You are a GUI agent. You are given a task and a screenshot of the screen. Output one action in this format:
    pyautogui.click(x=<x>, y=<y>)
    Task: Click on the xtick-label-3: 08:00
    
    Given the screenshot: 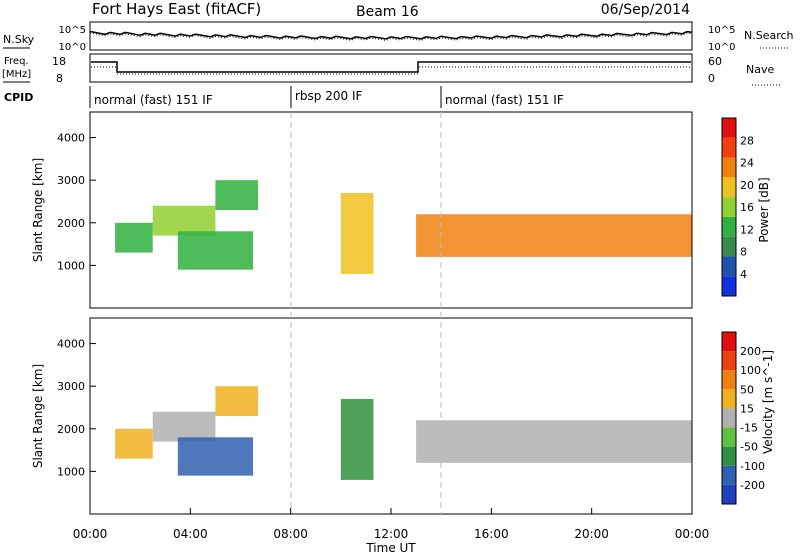 What is the action you would take?
    pyautogui.click(x=290, y=534)
    